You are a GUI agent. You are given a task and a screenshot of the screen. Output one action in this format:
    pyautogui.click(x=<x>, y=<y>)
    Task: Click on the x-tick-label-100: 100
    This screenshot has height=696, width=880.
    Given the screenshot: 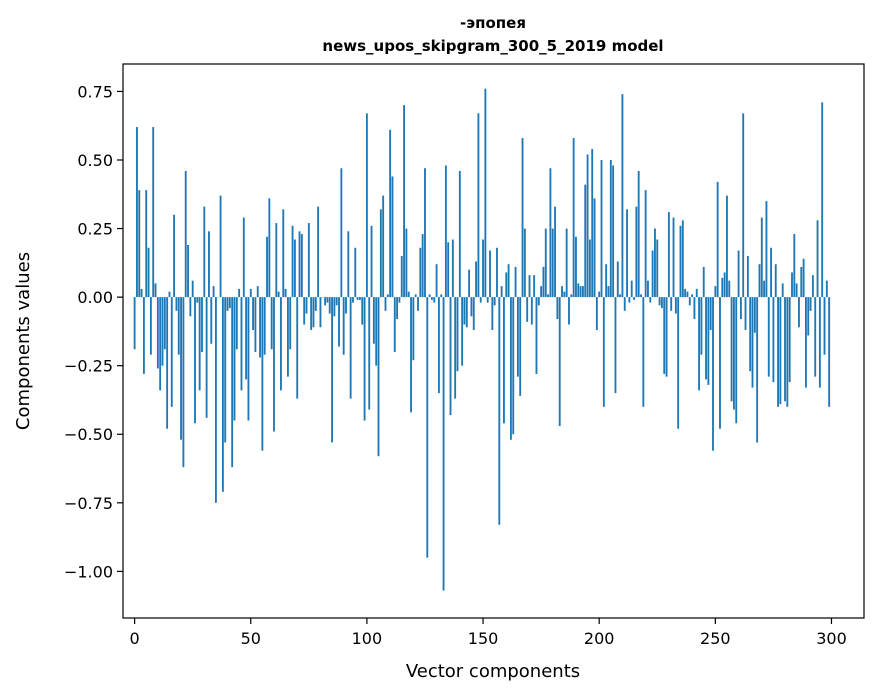 What is the action you would take?
    pyautogui.click(x=367, y=638)
    